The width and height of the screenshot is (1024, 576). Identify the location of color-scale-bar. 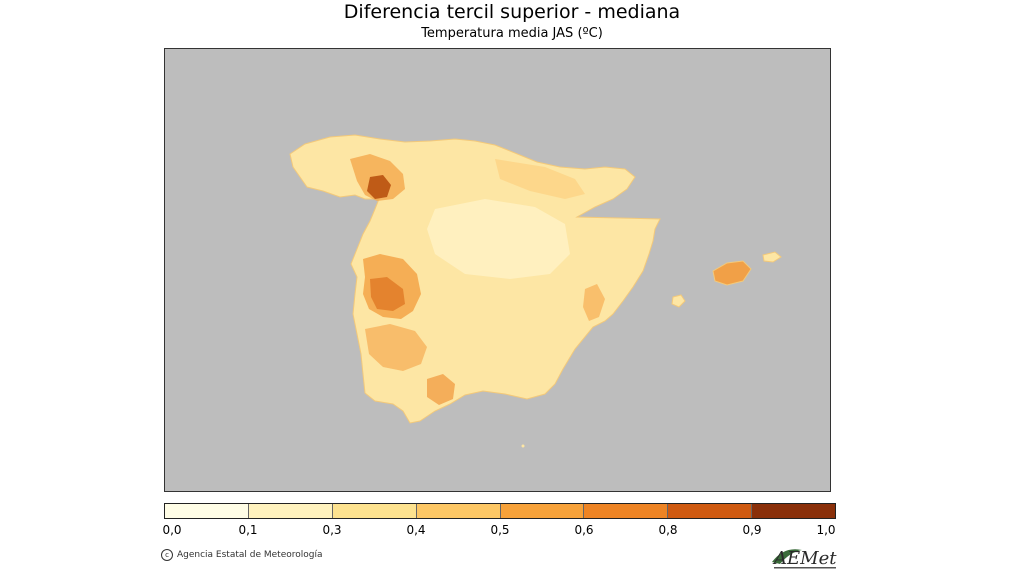
(500, 511).